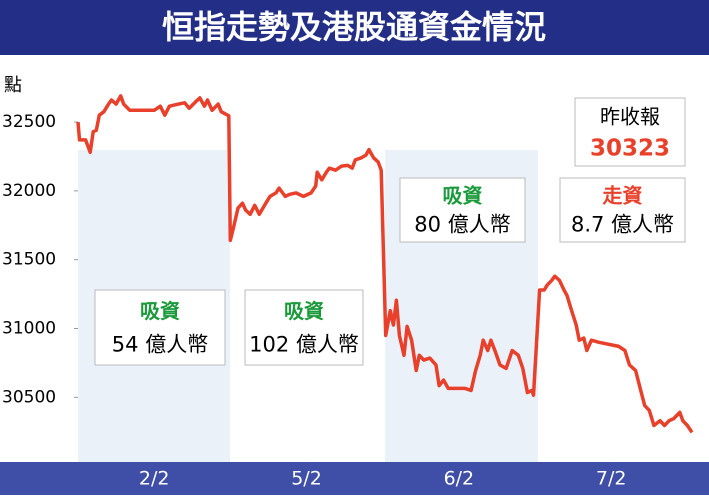  I want to click on y-tick-label: 32500, so click(29, 122).